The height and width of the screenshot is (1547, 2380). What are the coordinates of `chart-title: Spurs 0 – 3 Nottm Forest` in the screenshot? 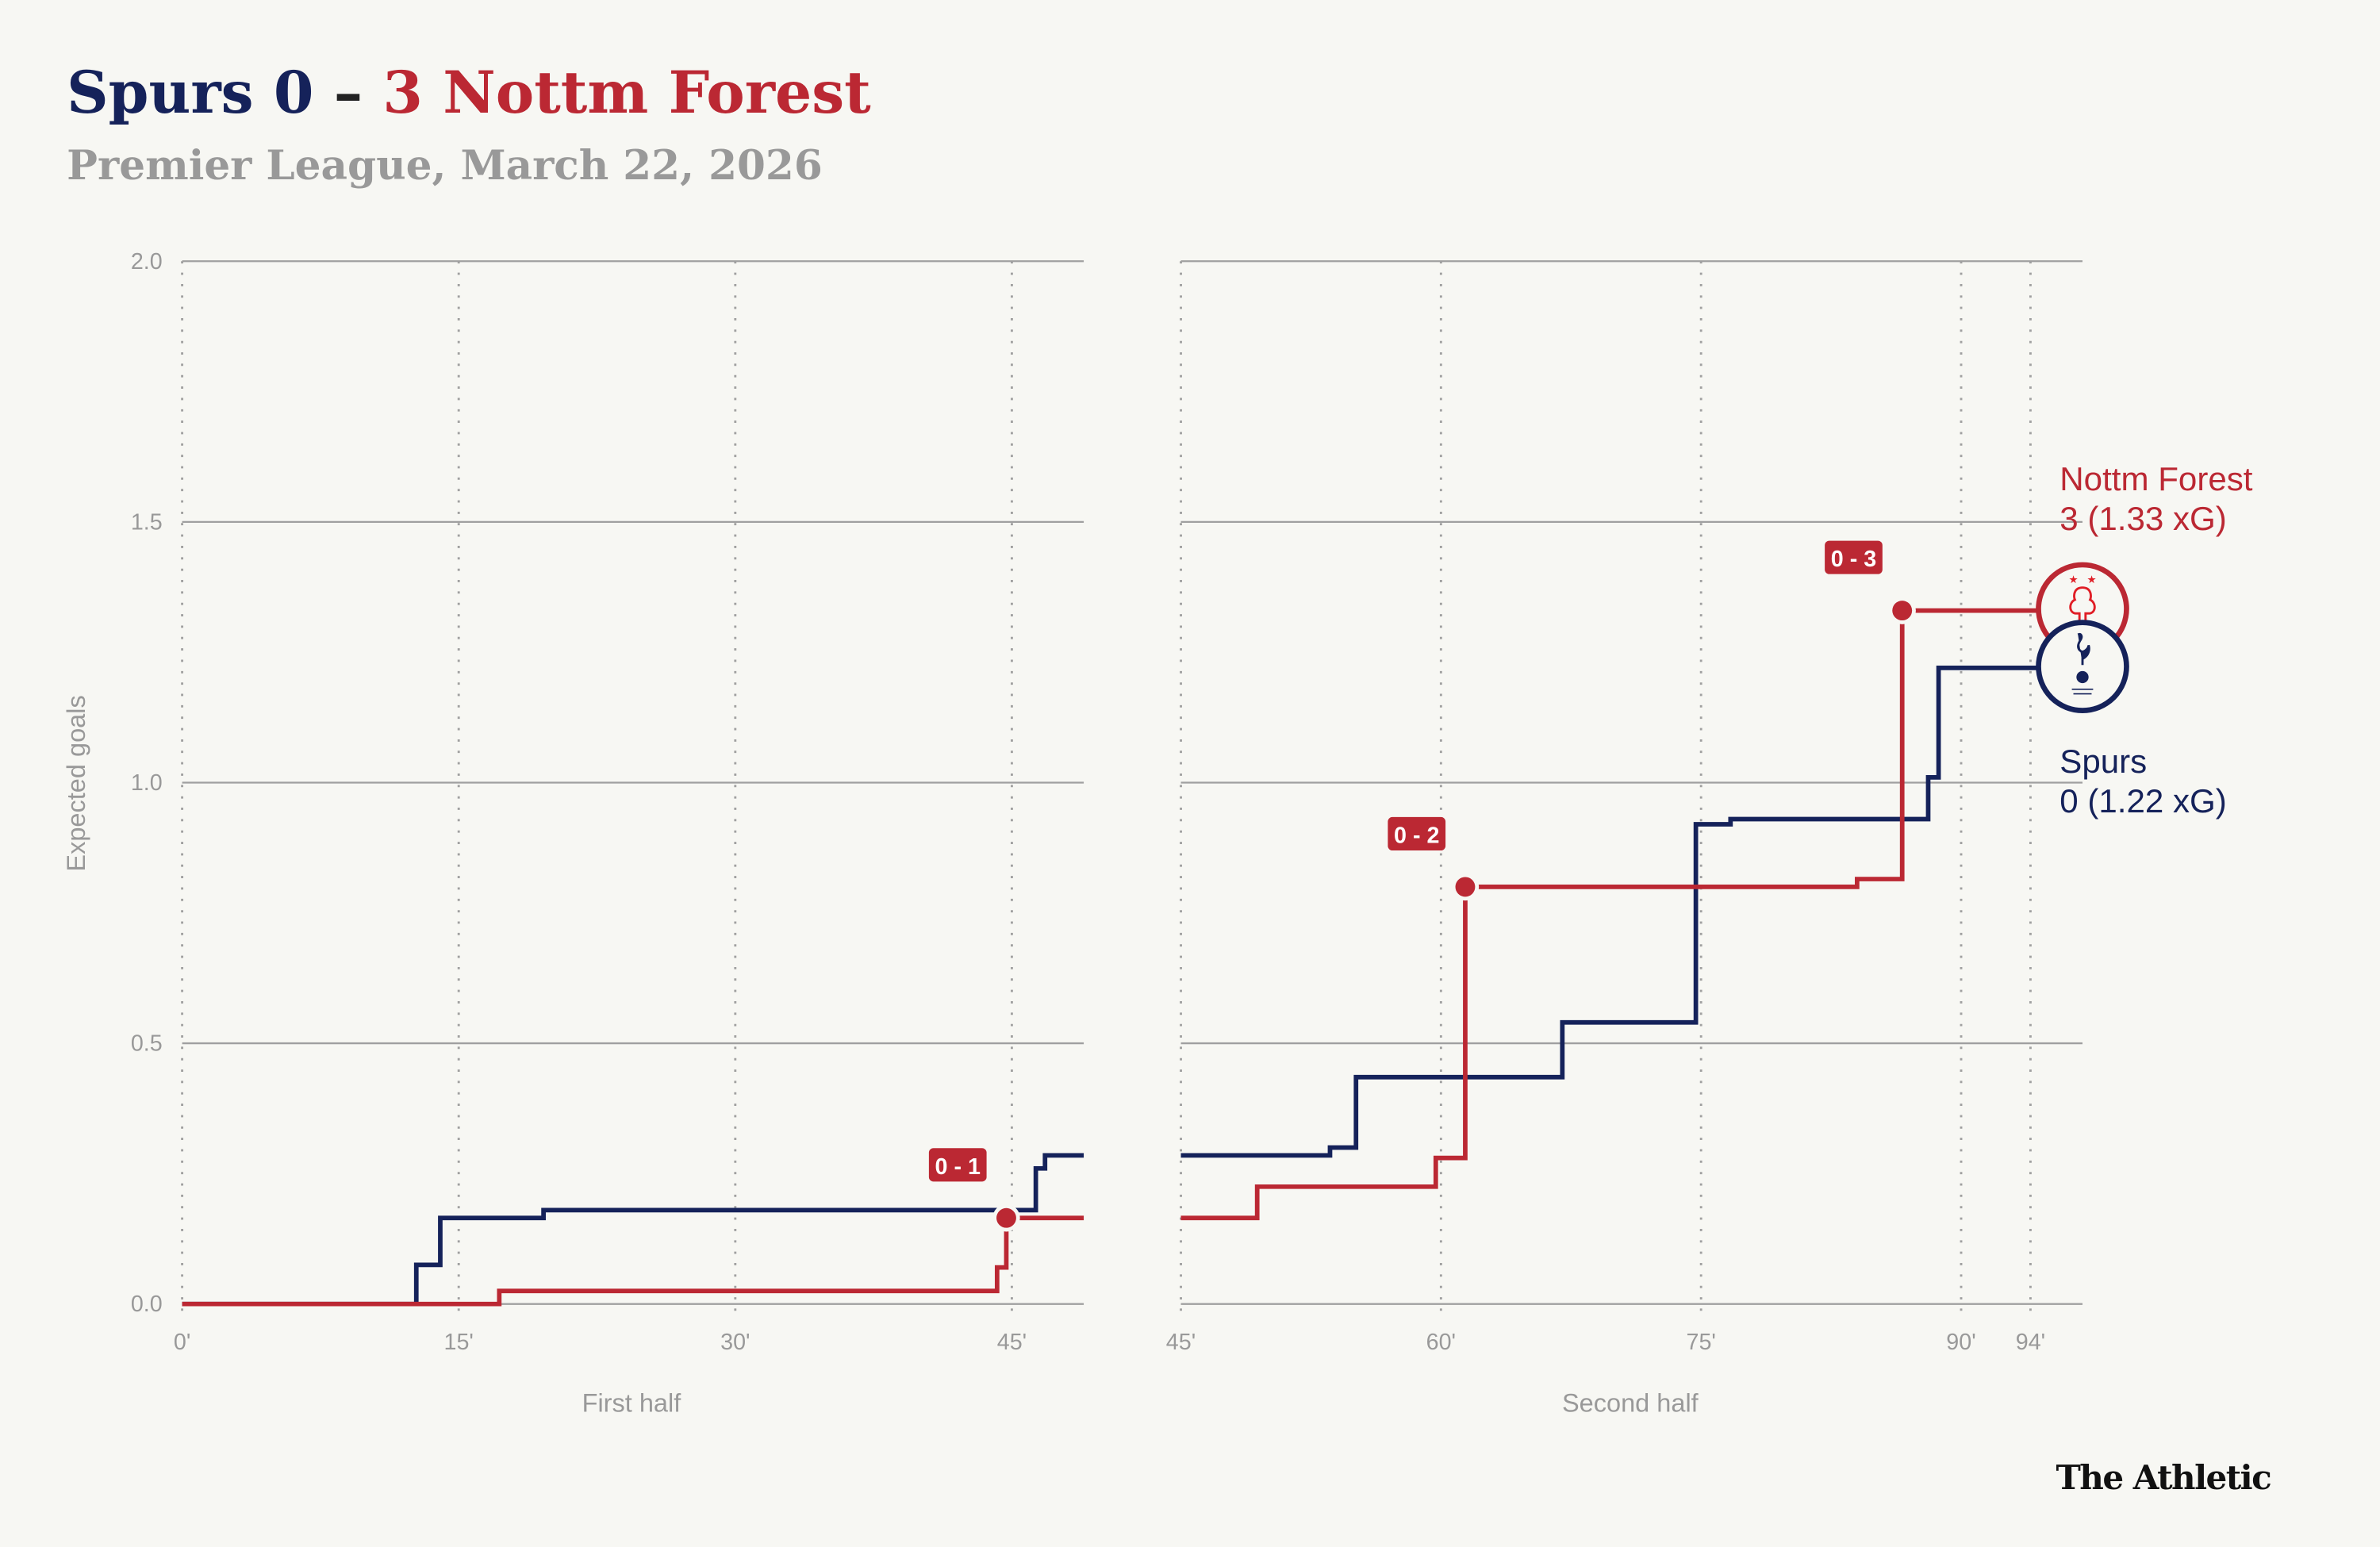 It's located at (469, 93).